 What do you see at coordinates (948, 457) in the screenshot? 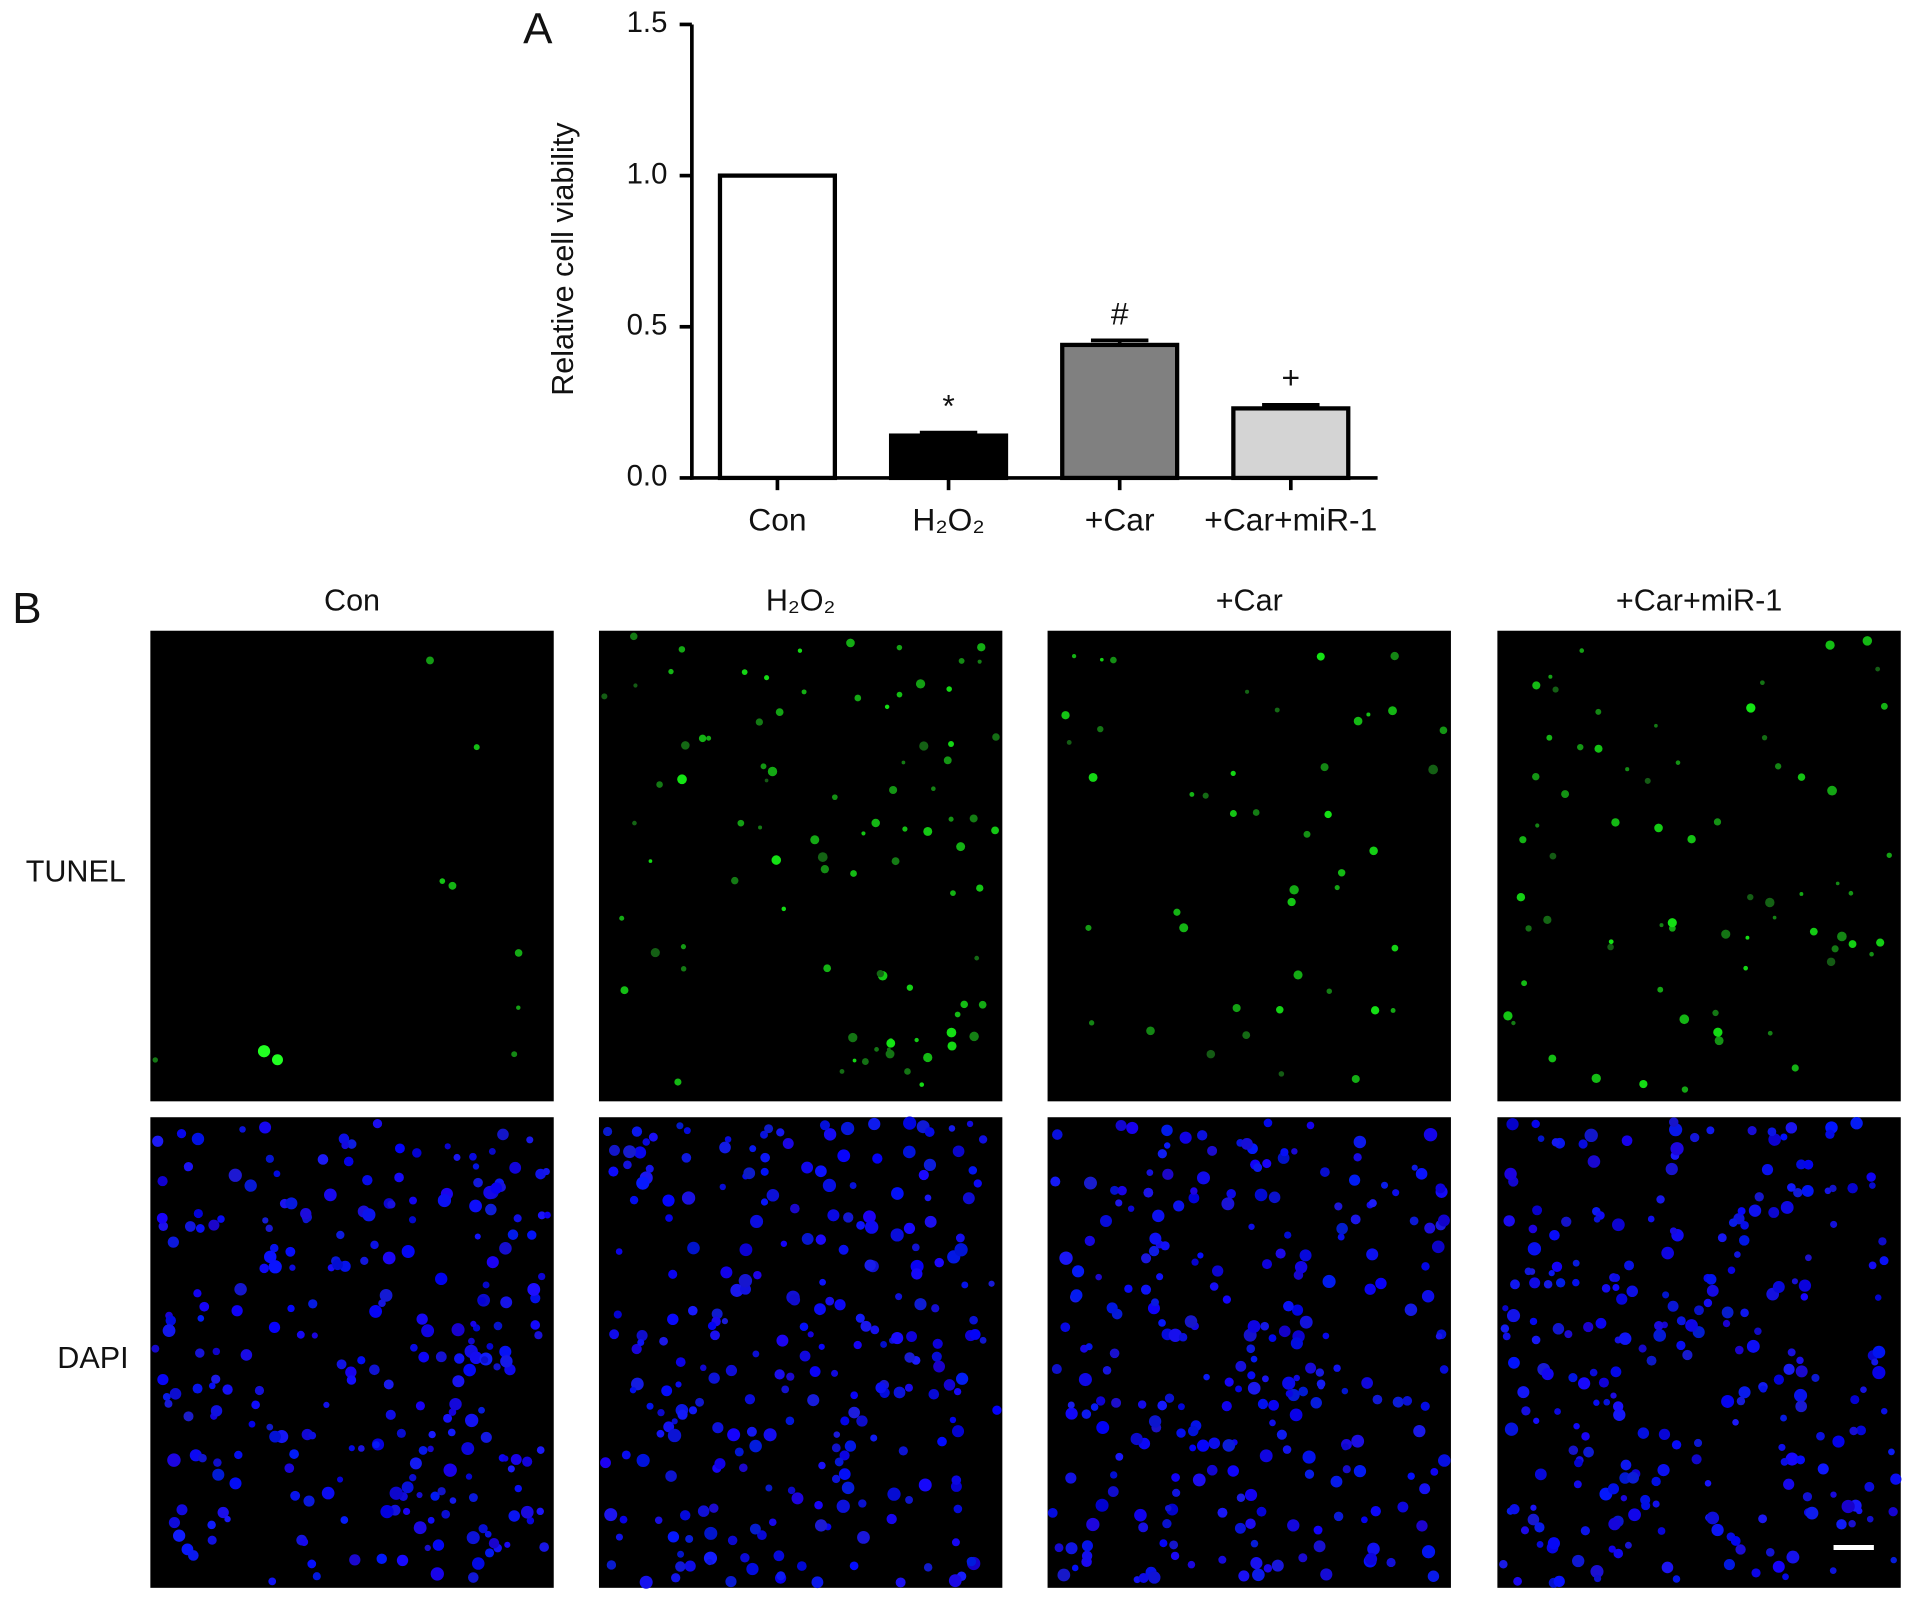
I see `bar` at bounding box center [948, 457].